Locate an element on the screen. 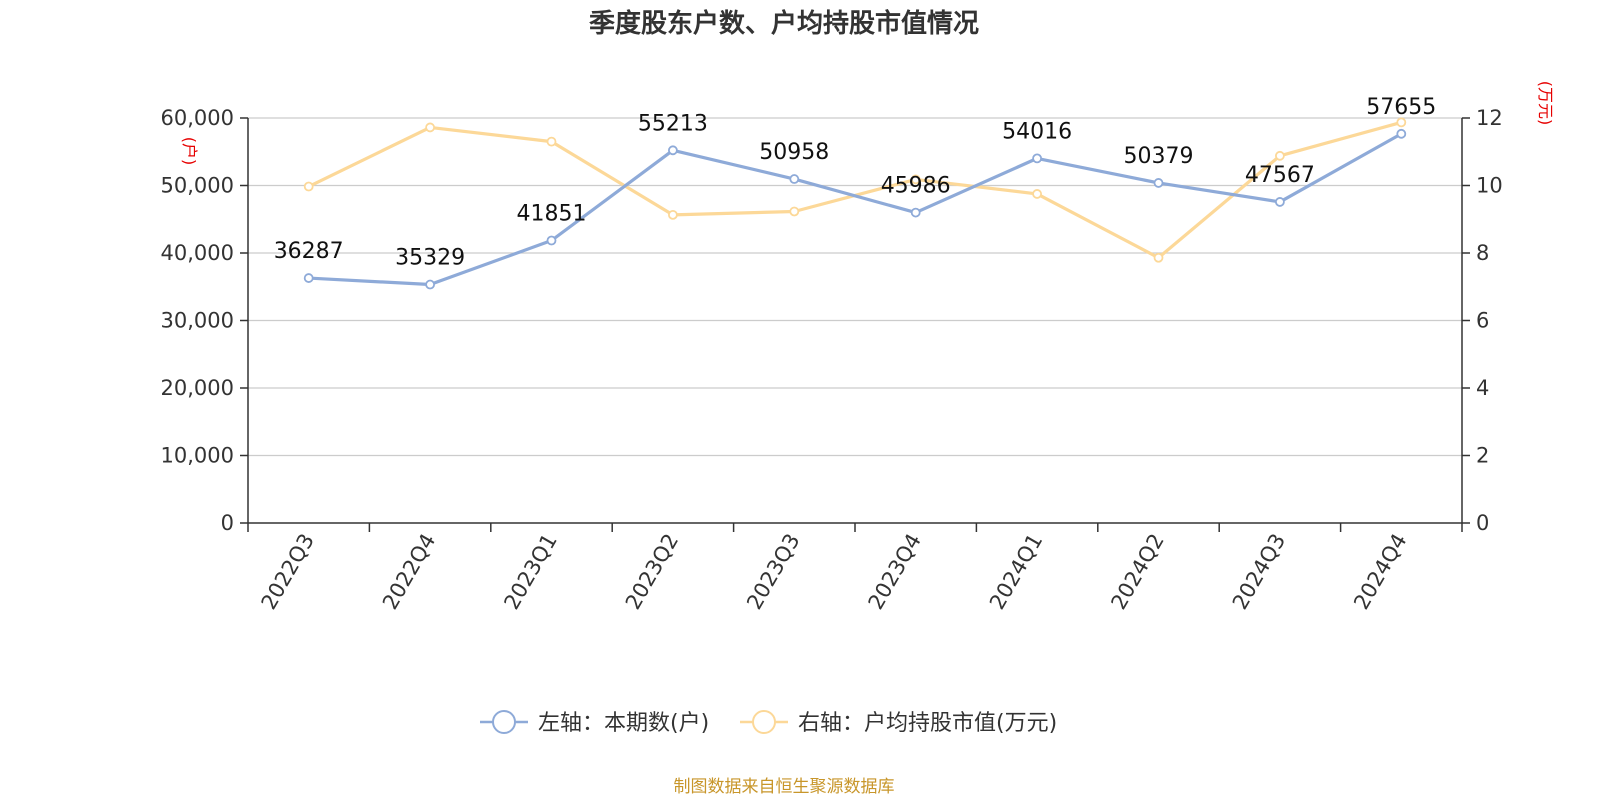  y-left-tick-label: 50,000 is located at coordinates (197, 186).